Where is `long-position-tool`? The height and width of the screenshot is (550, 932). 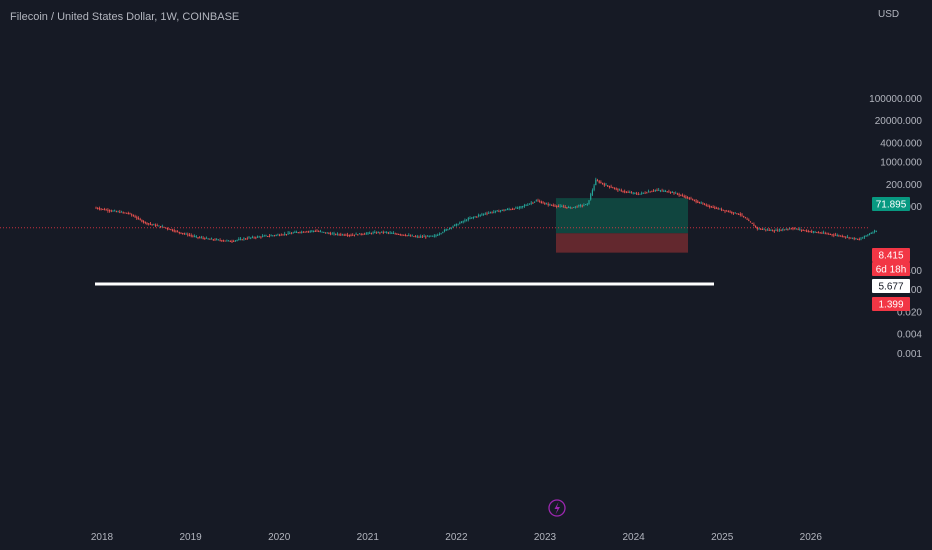 long-position-tool is located at coordinates (622, 225).